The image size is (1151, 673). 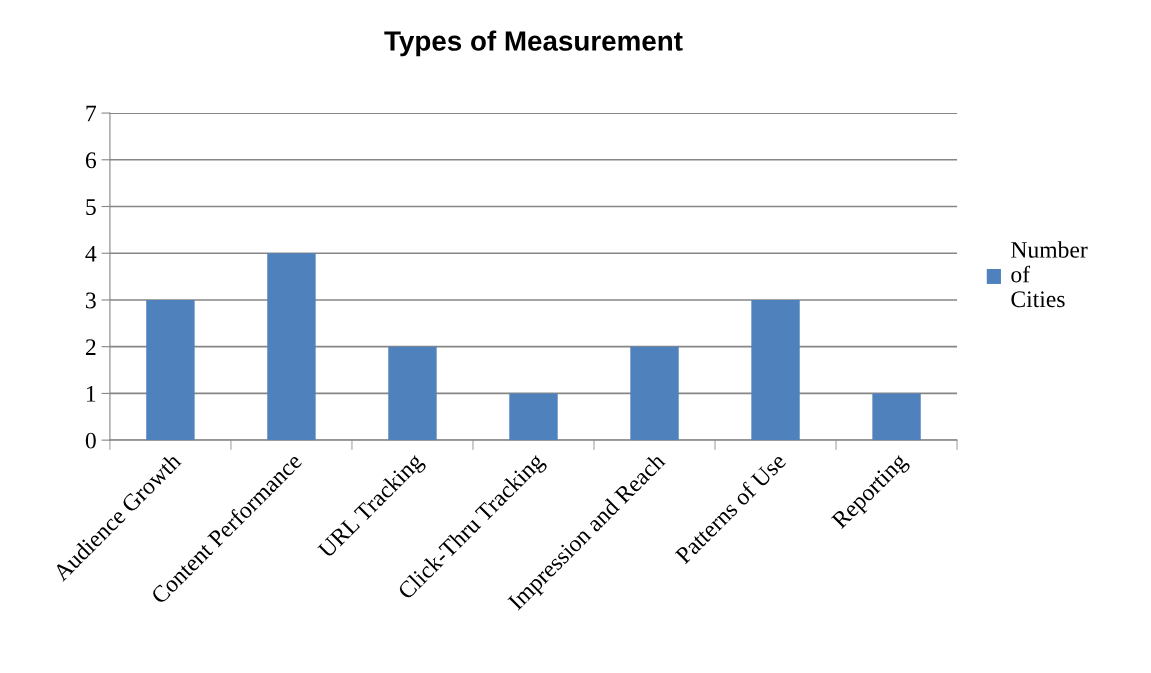 I want to click on y-tick-label: 4, so click(x=91, y=253).